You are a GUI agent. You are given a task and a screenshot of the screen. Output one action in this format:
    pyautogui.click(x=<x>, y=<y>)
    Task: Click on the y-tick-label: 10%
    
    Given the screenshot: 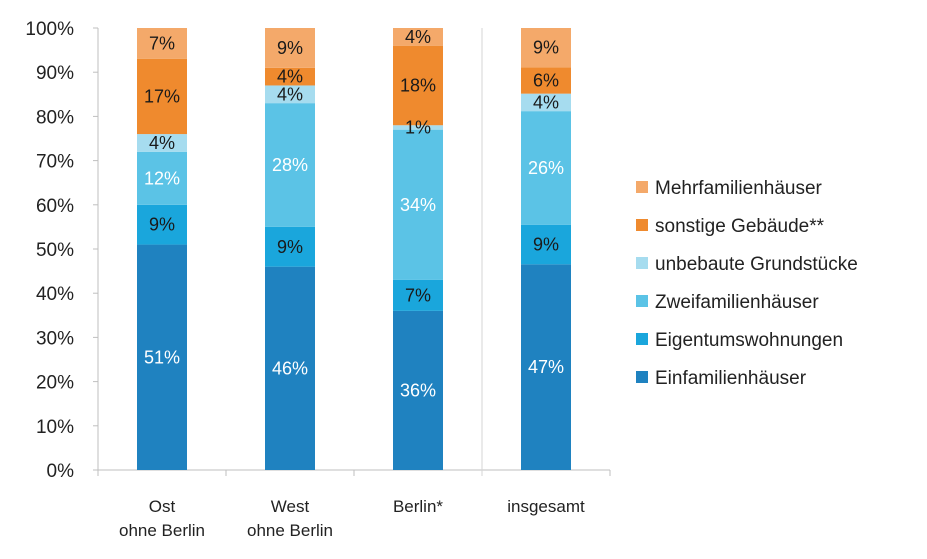 What is the action you would take?
    pyautogui.click(x=55, y=427)
    